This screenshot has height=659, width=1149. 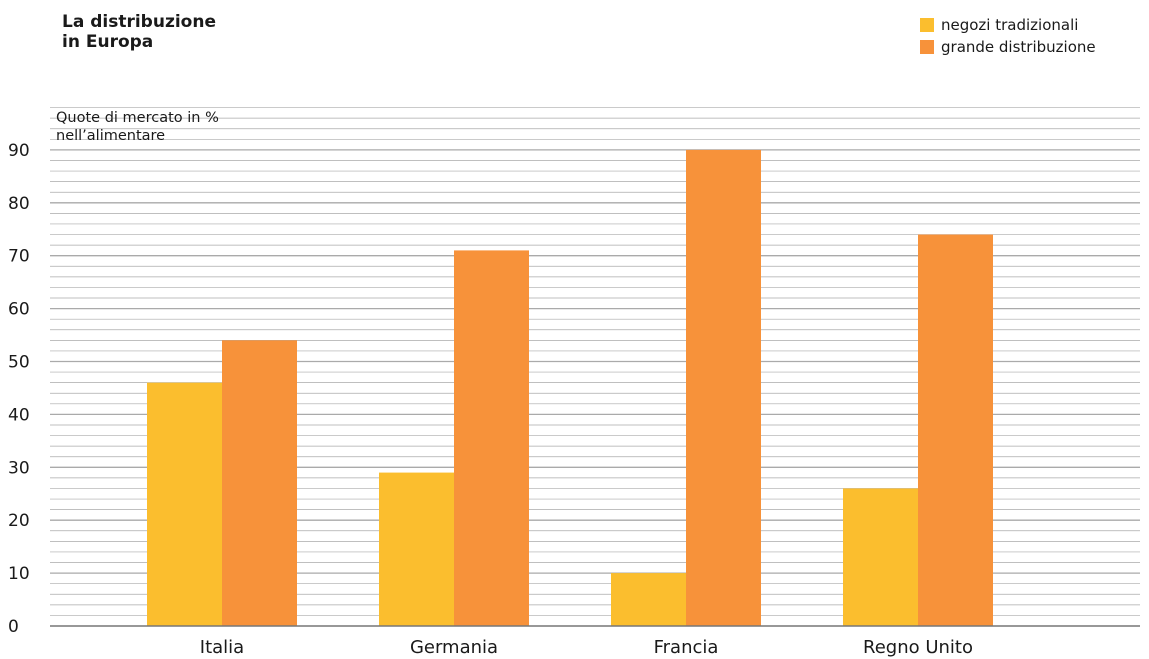 What do you see at coordinates (19, 204) in the screenshot?
I see `y-tick-label-80: 80` at bounding box center [19, 204].